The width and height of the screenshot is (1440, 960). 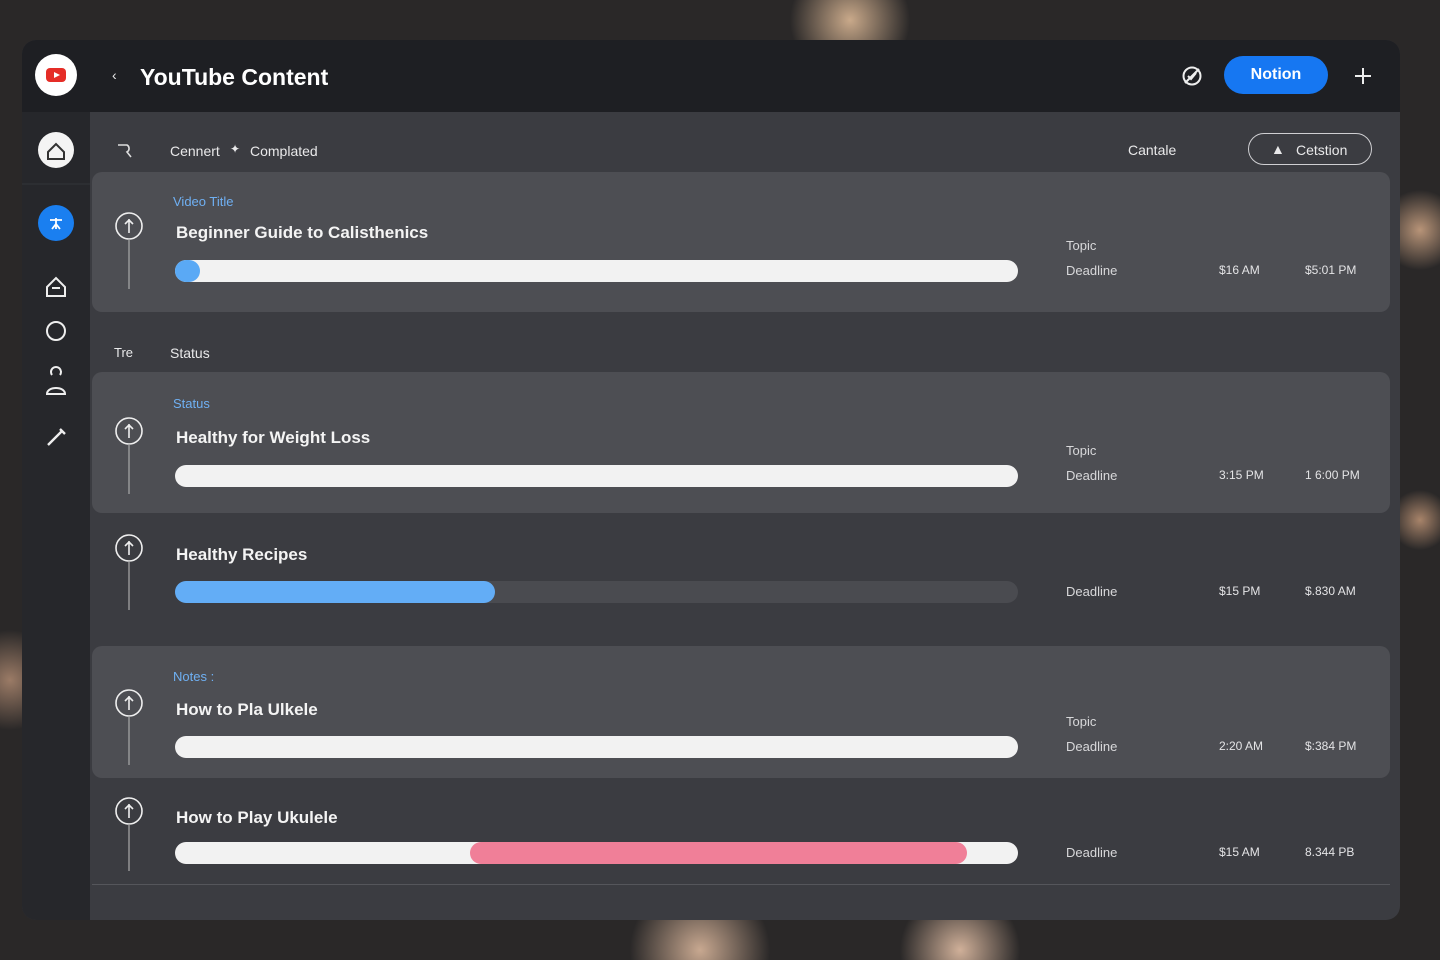 I want to click on search-icon, so click(x=56, y=331).